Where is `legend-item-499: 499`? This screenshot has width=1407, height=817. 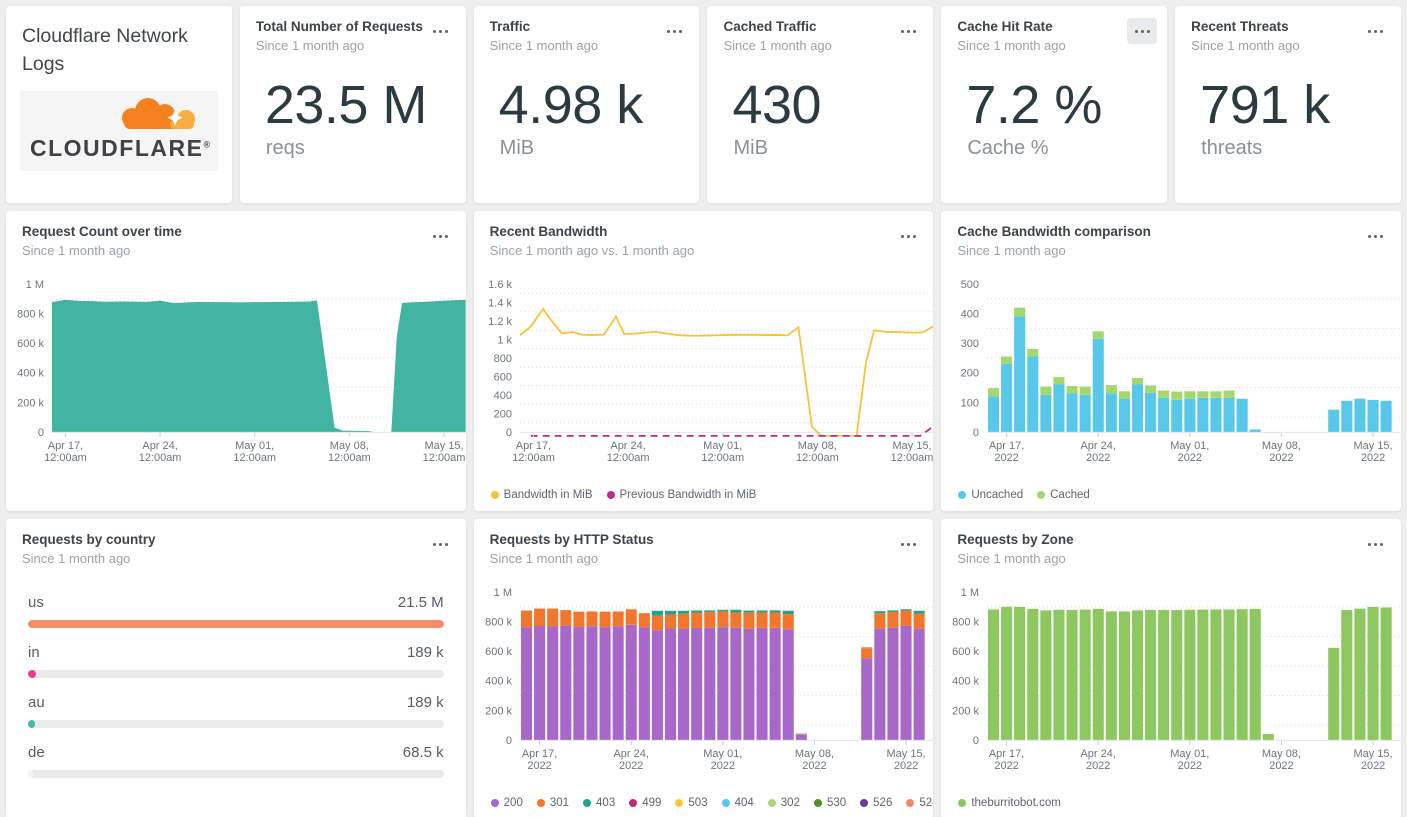 legend-item-499: 499 is located at coordinates (645, 803).